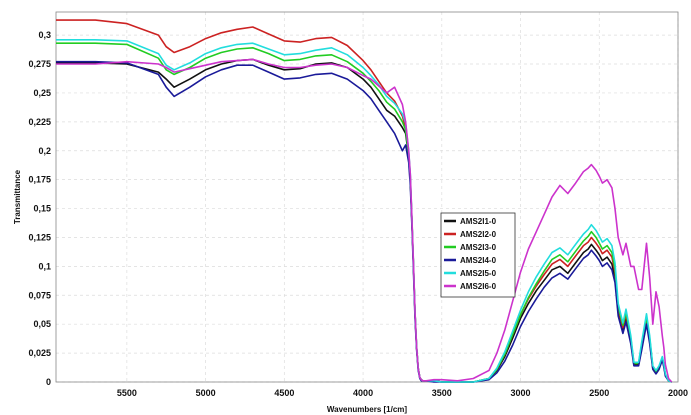  I want to click on x-tick-label: 2000, so click(678, 393).